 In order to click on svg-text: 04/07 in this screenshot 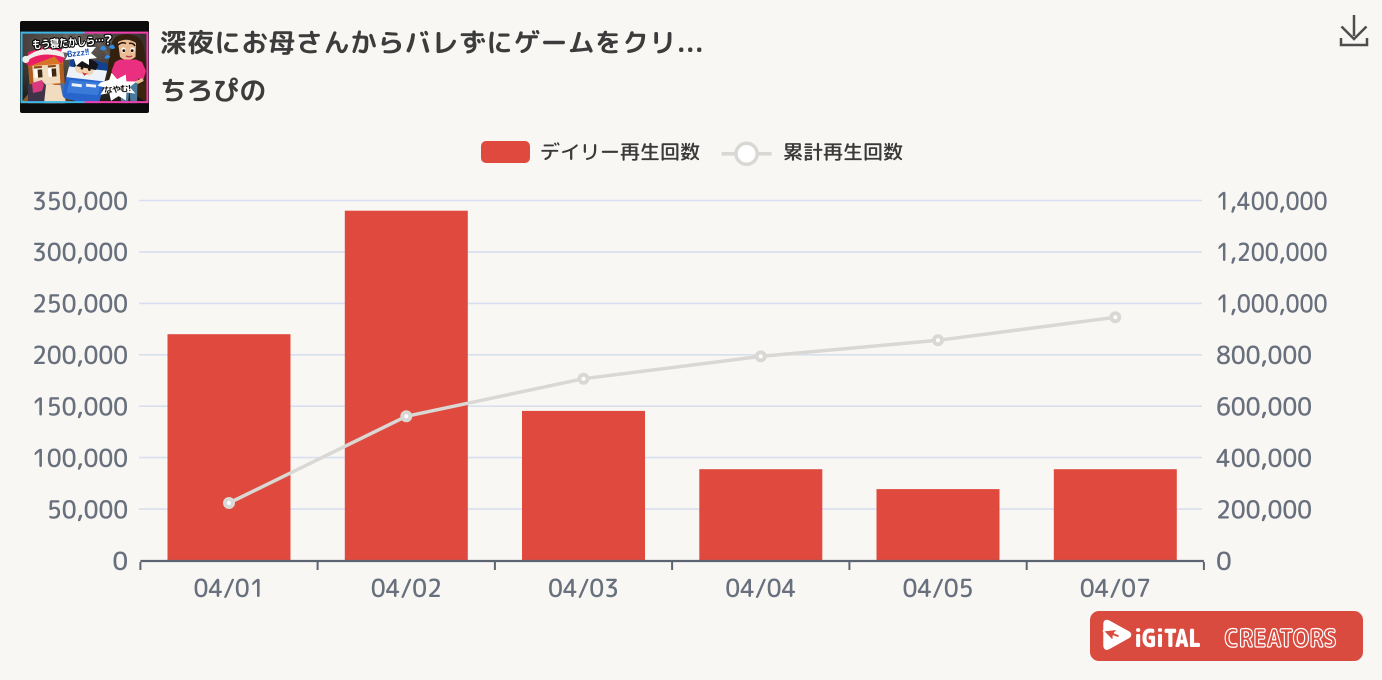, I will do `click(1115, 587)`.